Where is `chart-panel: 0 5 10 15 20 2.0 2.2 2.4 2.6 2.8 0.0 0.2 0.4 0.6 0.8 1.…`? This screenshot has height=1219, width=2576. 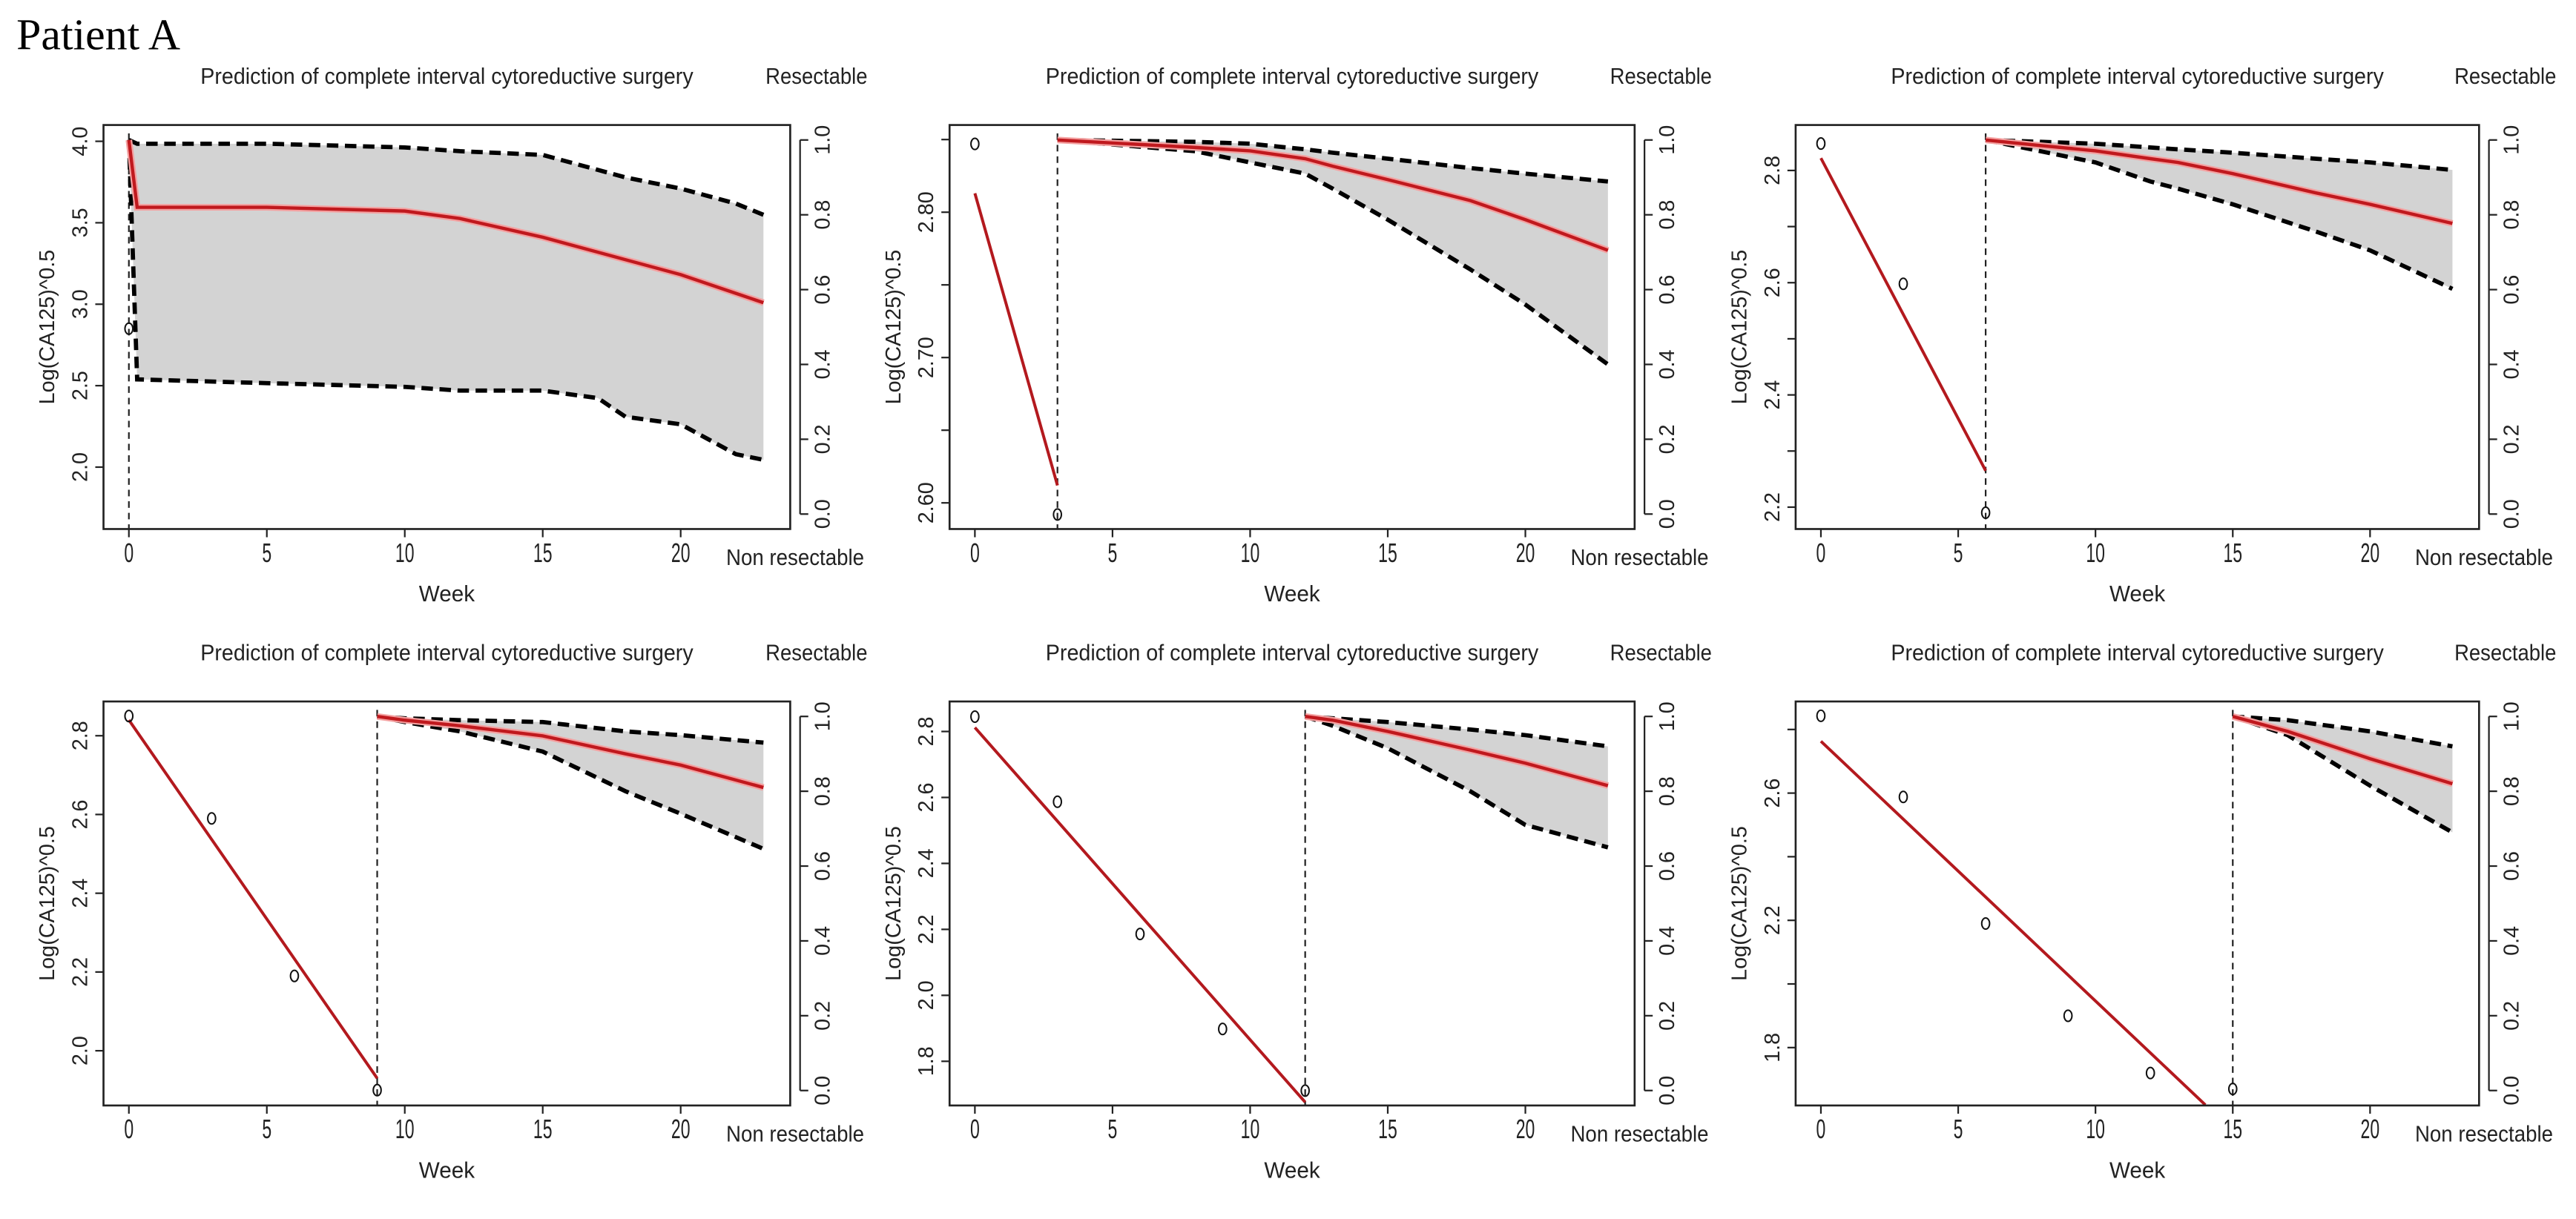
chart-panel: 0 5 10 15 20 2.0 2.2 2.4 2.6 2.8 0.0 0.2 0.4 0.6 0.8 1.… is located at coordinates (451, 911).